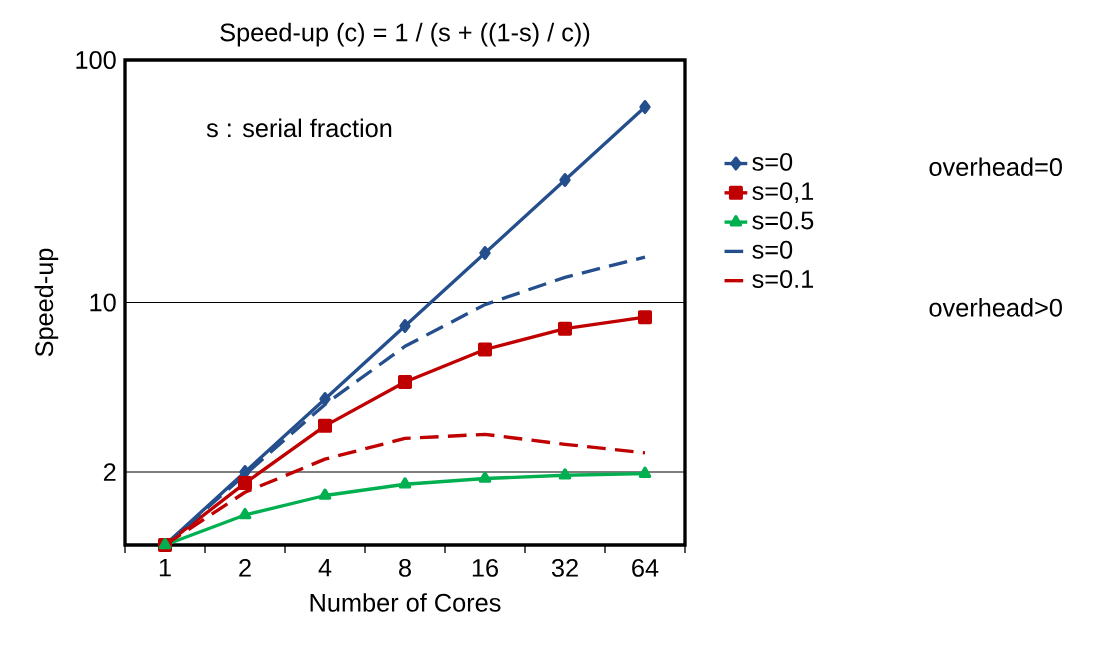 This screenshot has width=1096, height=653. What do you see at coordinates (299, 128) in the screenshot?
I see `annotation: s : serial fraction` at bounding box center [299, 128].